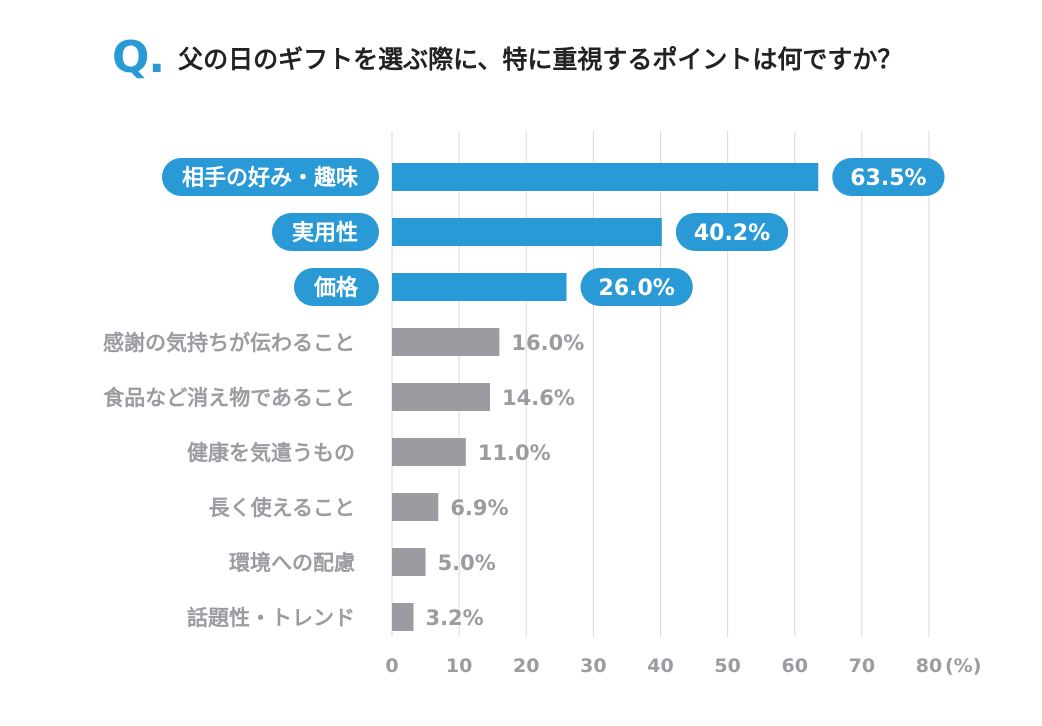 This screenshot has height=726, width=1042. What do you see at coordinates (526, 666) in the screenshot?
I see `x-tick-label: 20` at bounding box center [526, 666].